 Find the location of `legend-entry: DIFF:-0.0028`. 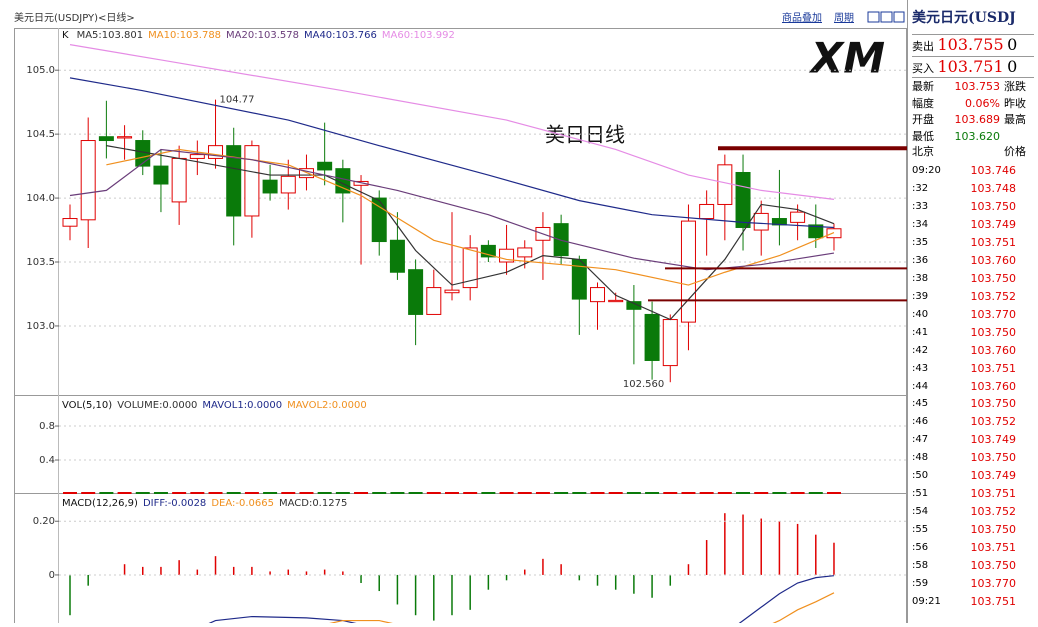

legend-entry: DIFF:-0.0028 is located at coordinates (174, 503).